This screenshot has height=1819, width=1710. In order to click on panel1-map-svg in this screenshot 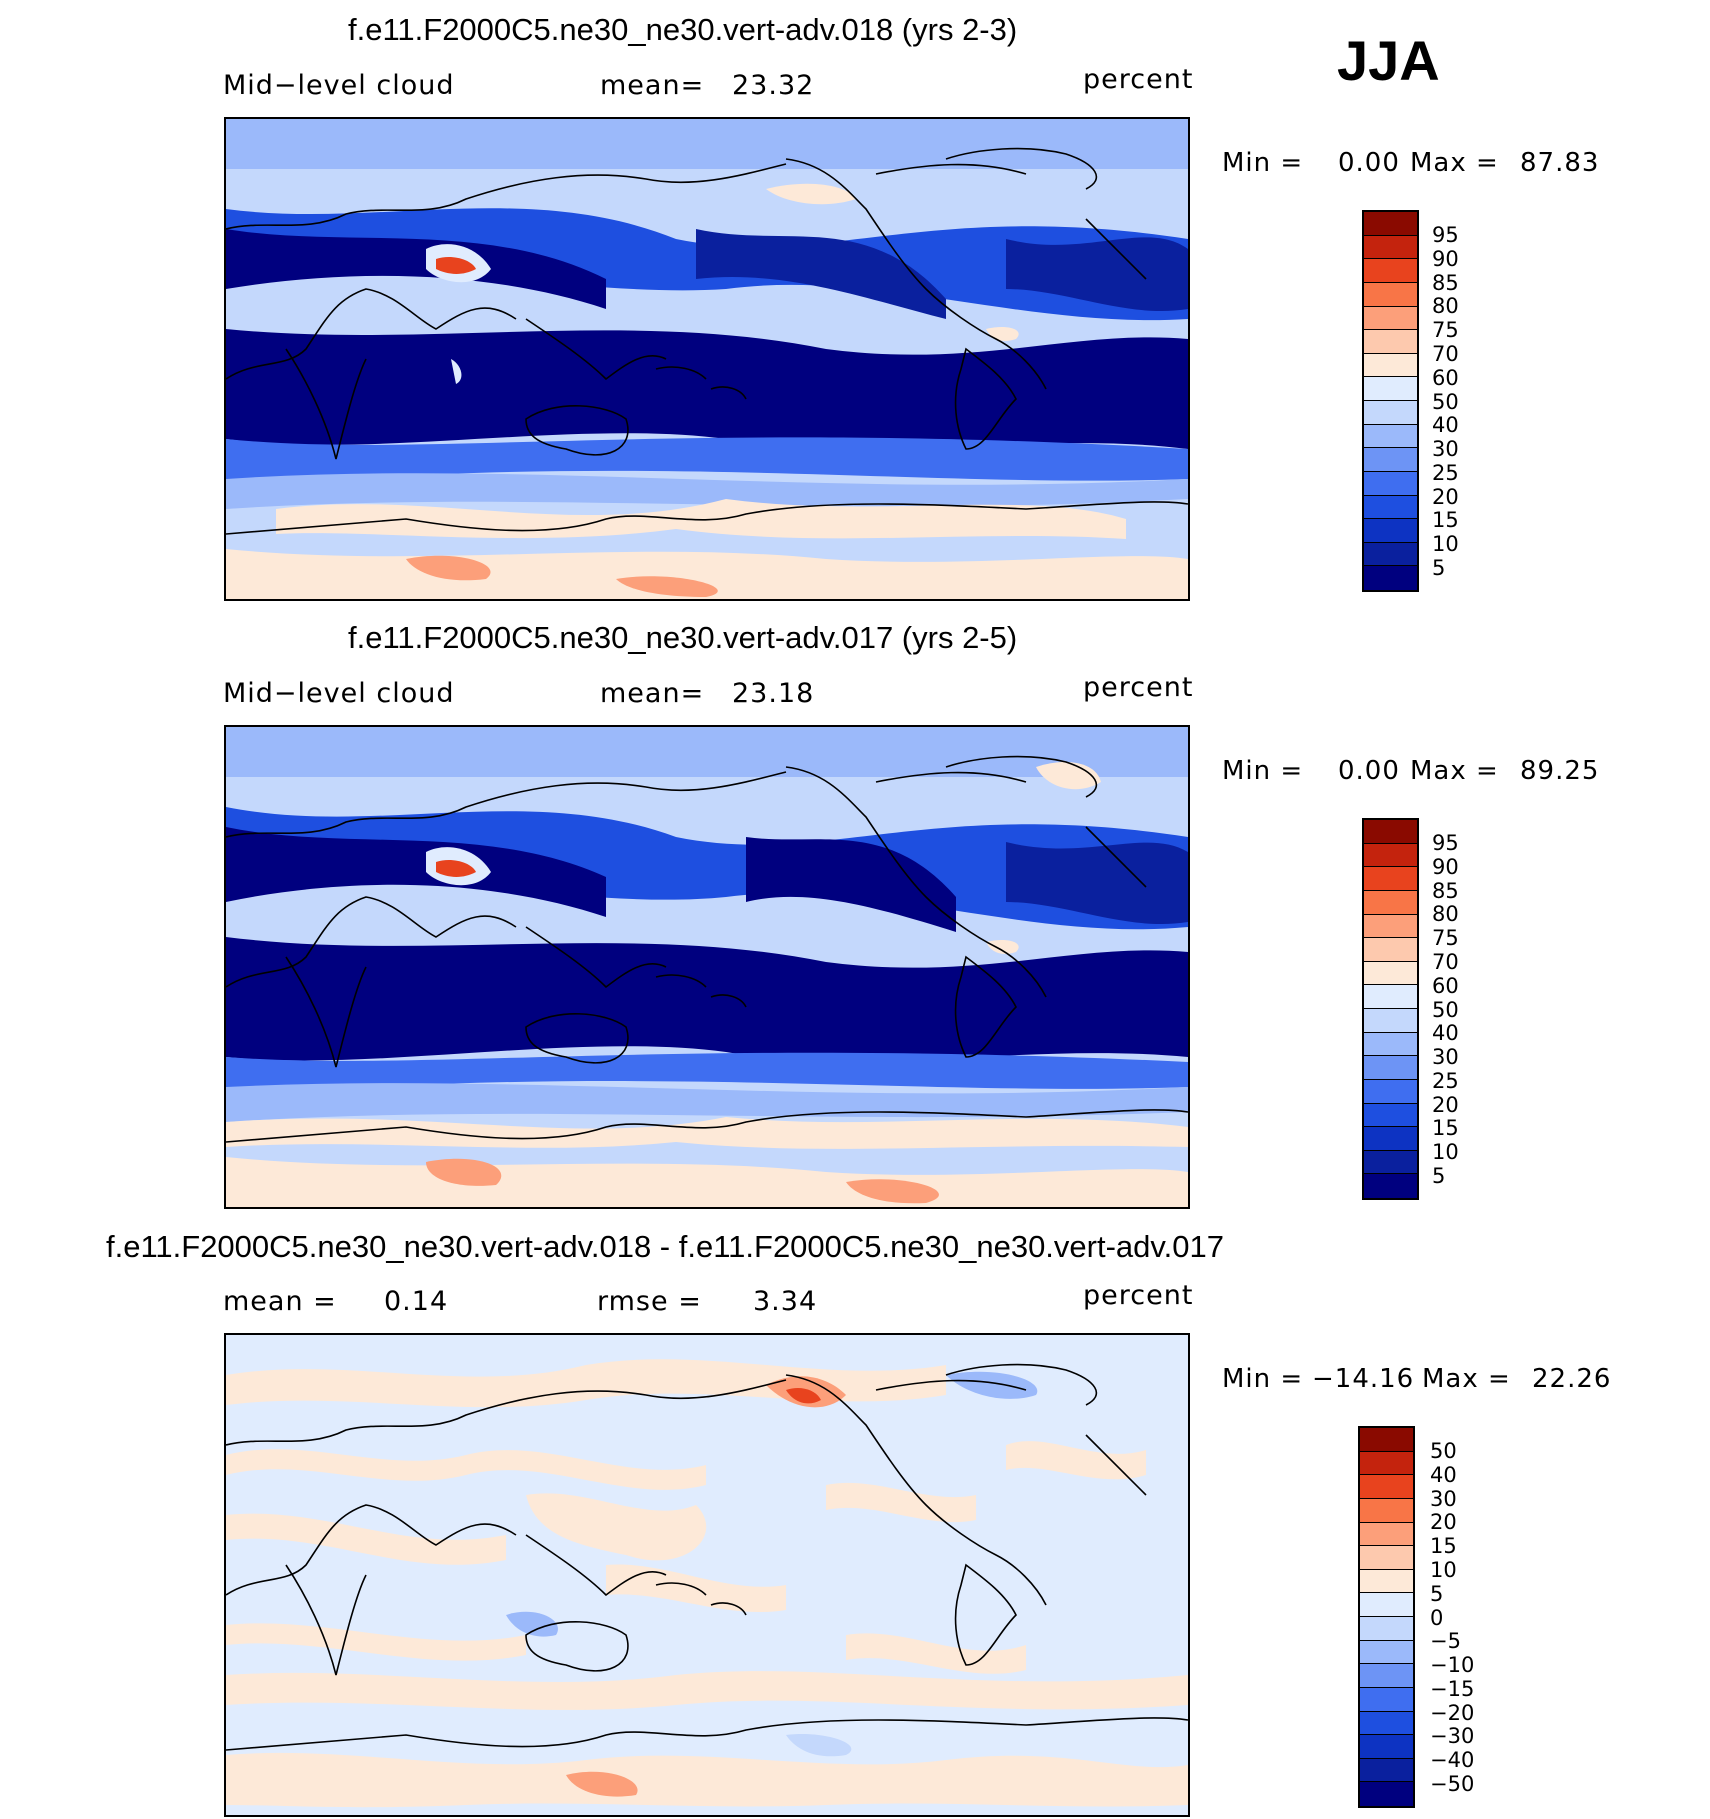, I will do `click(707, 359)`.